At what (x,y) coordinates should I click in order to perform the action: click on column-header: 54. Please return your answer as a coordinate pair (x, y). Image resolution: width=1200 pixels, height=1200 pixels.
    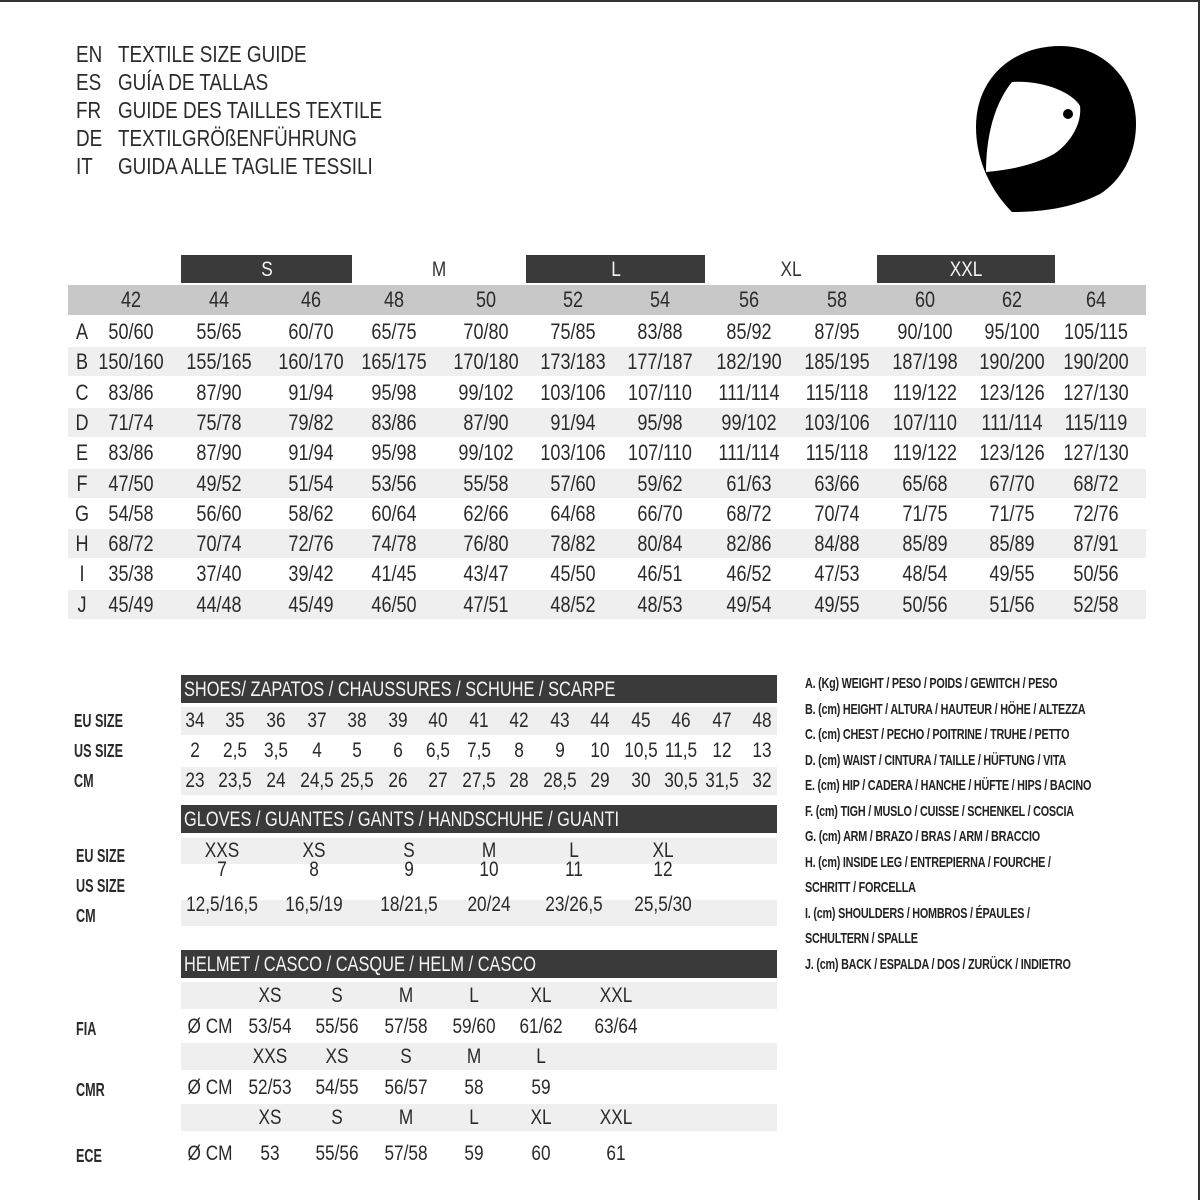
    Looking at the image, I should click on (660, 299).